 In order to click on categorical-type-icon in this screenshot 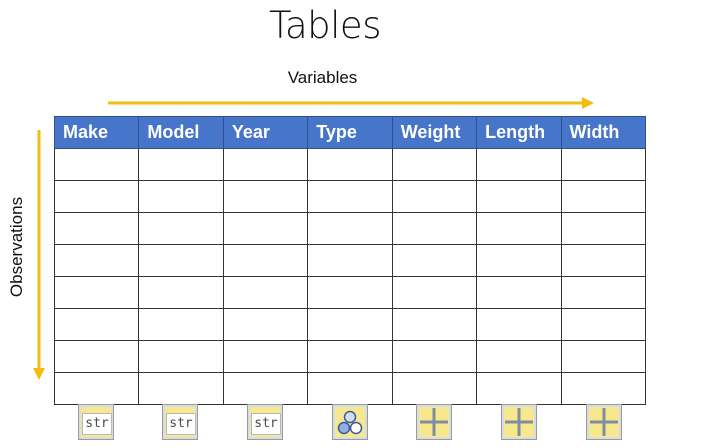, I will do `click(350, 422)`.